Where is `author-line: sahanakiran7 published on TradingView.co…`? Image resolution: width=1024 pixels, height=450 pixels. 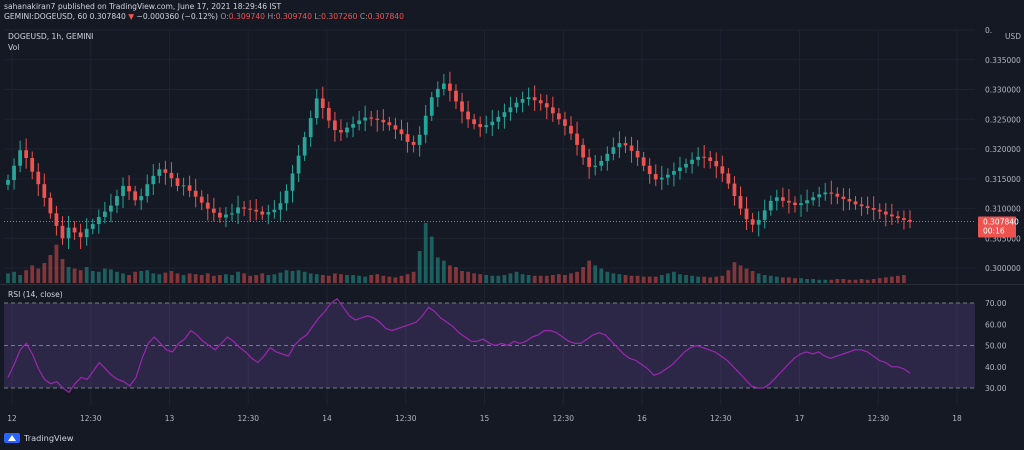
author-line: sahanakiran7 published on TradingView.co… is located at coordinates (143, 6).